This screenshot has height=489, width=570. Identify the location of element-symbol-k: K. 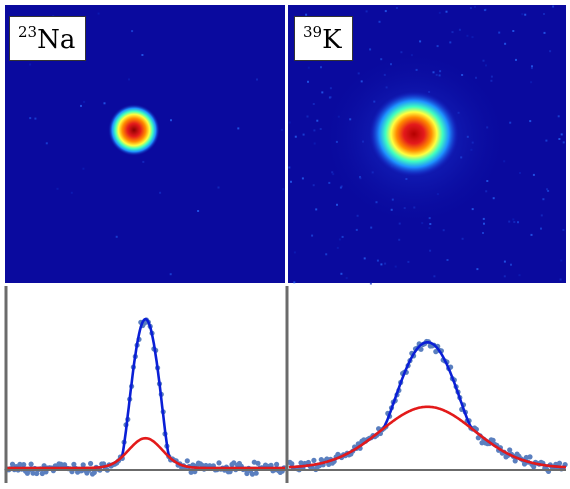
(332, 40).